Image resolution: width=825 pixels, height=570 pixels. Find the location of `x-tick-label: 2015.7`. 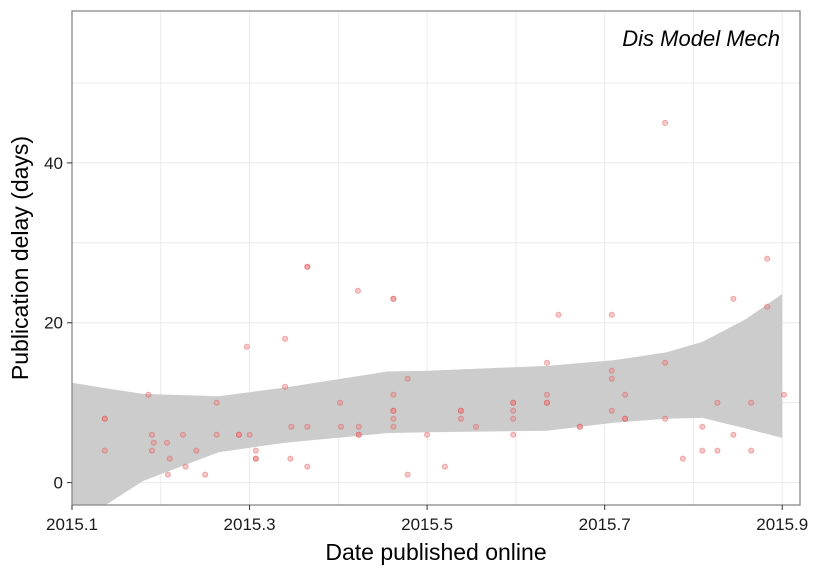

x-tick-label: 2015.7 is located at coordinates (605, 524).